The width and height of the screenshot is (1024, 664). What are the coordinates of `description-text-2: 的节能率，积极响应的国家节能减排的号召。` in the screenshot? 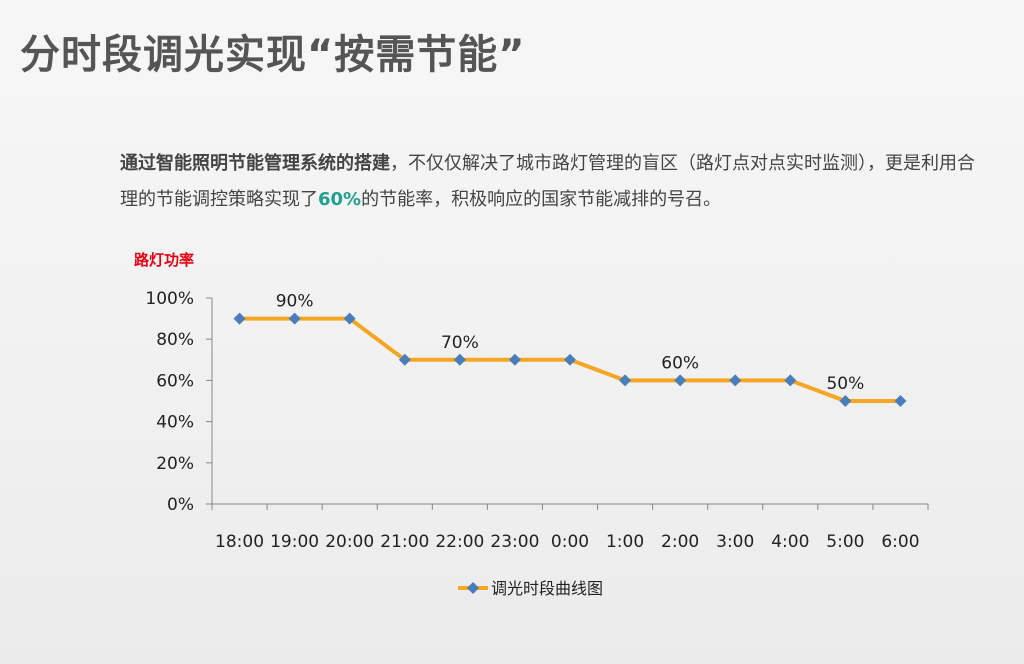 It's located at (541, 199).